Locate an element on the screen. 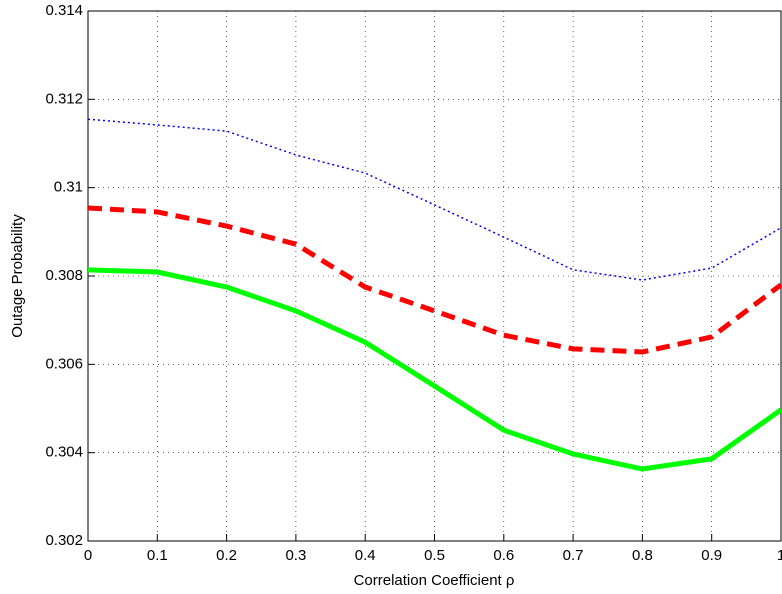 The image size is (782, 594). y-tick-label: 0.314 is located at coordinates (64, 10).